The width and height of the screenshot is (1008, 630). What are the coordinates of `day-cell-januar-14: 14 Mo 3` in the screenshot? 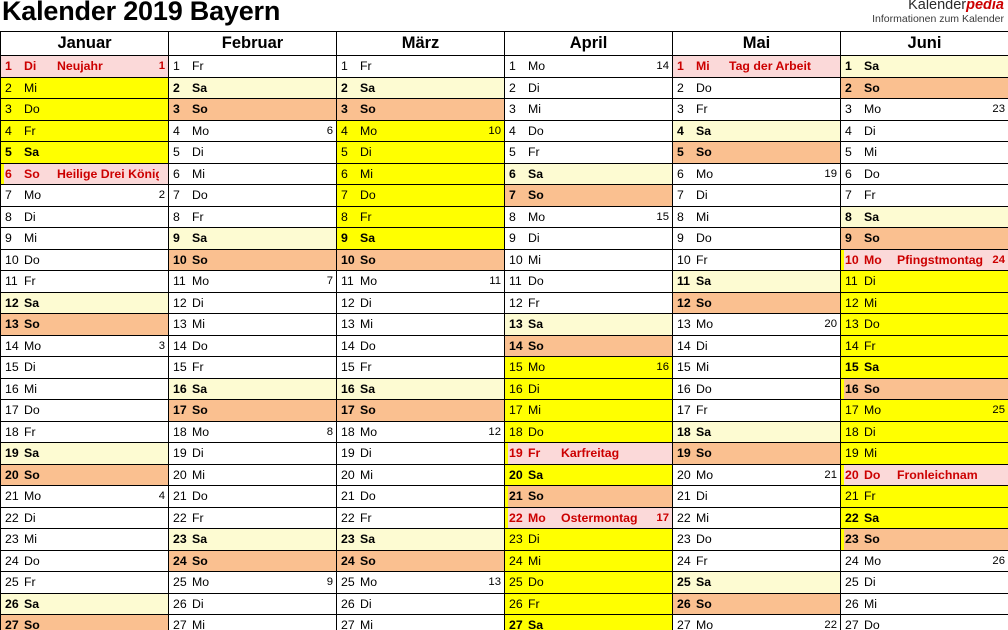 It's located at (84, 345).